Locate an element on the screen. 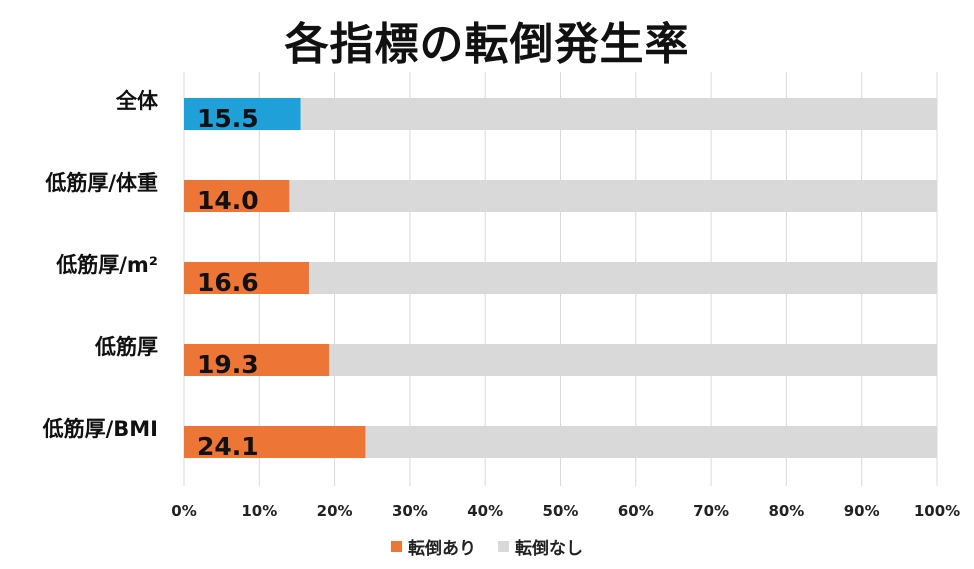 This screenshot has width=974, height=569. legend-label-no-fall: 転倒なし is located at coordinates (549, 549).